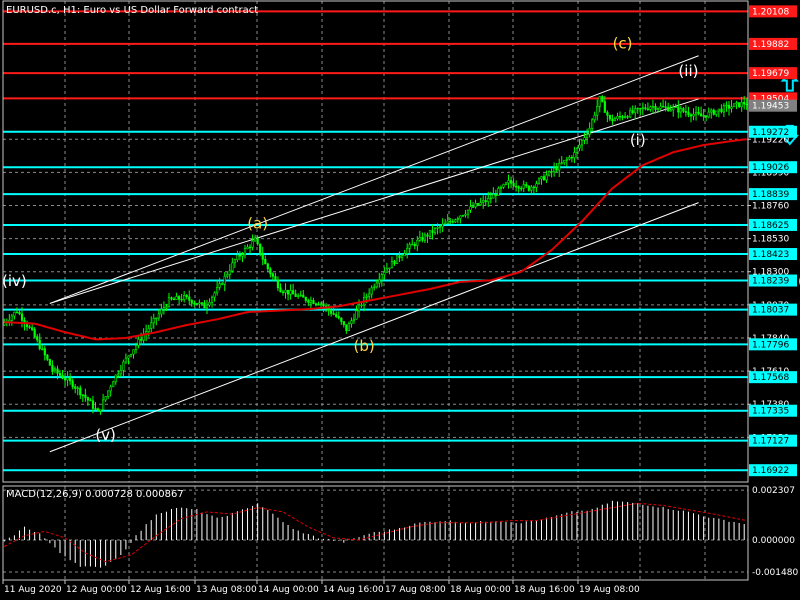 This screenshot has height=600, width=800. I want to click on time-tick-label: 19 Aug 08:00, so click(609, 590).